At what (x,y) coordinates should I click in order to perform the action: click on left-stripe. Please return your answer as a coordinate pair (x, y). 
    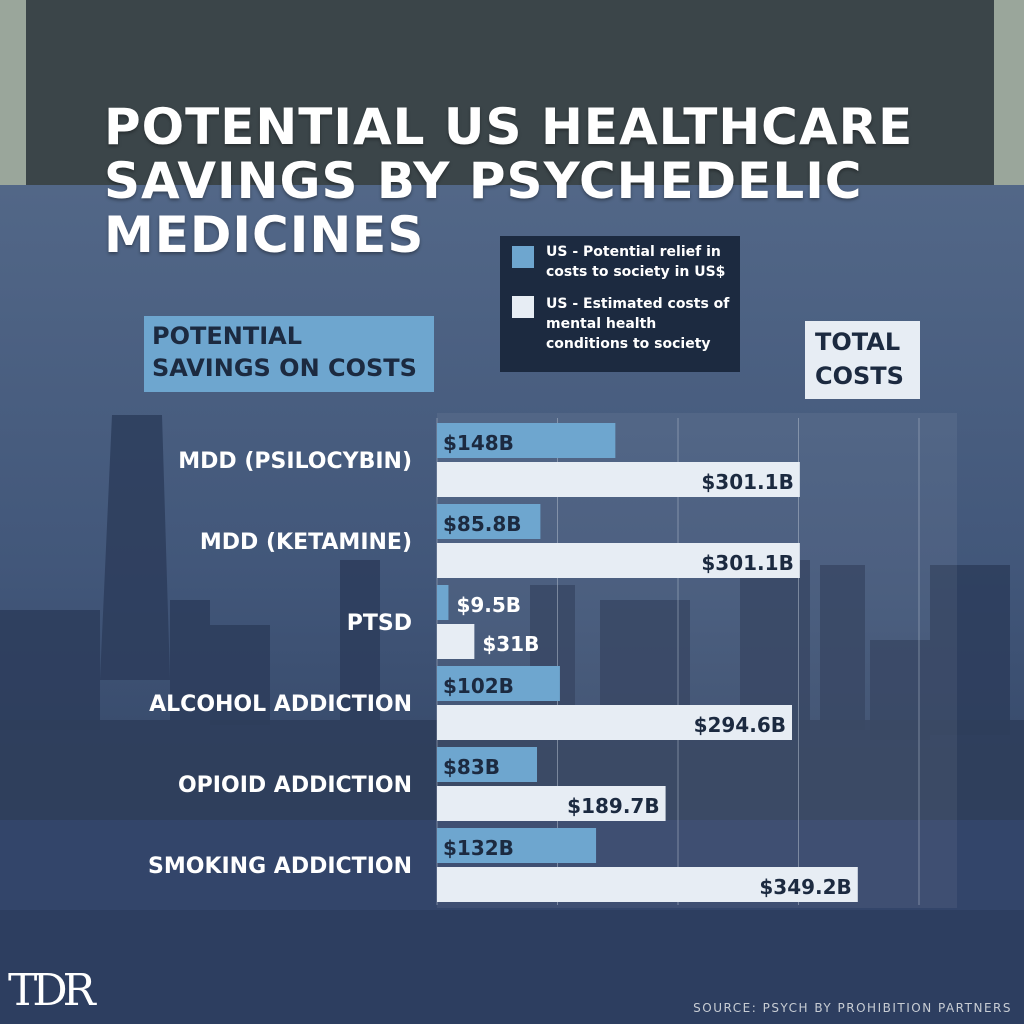
    Looking at the image, I should click on (13, 92).